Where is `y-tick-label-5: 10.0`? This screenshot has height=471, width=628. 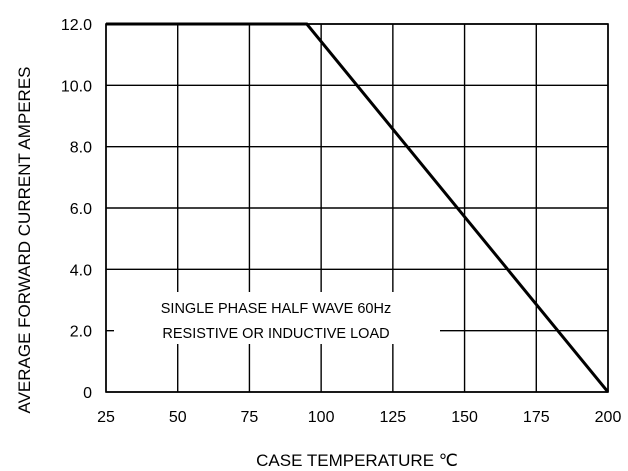
y-tick-label-5: 10.0 is located at coordinates (76, 86).